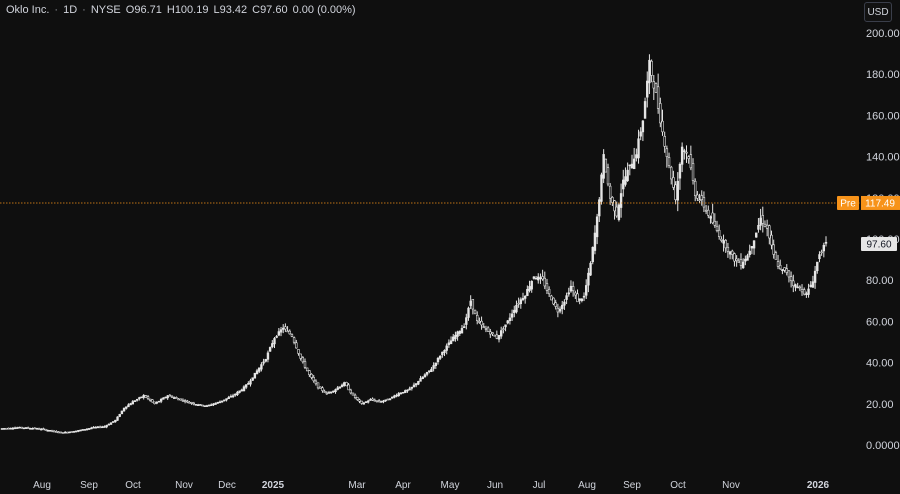  What do you see at coordinates (539, 485) in the screenshot?
I see `x-tick-label: Jul` at bounding box center [539, 485].